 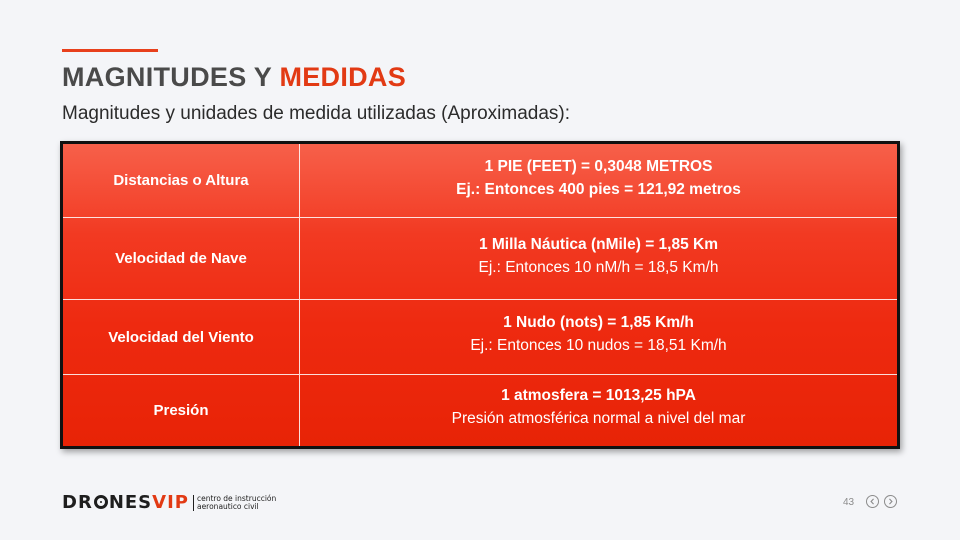 I want to click on logo-part1: DR, so click(x=77, y=502).